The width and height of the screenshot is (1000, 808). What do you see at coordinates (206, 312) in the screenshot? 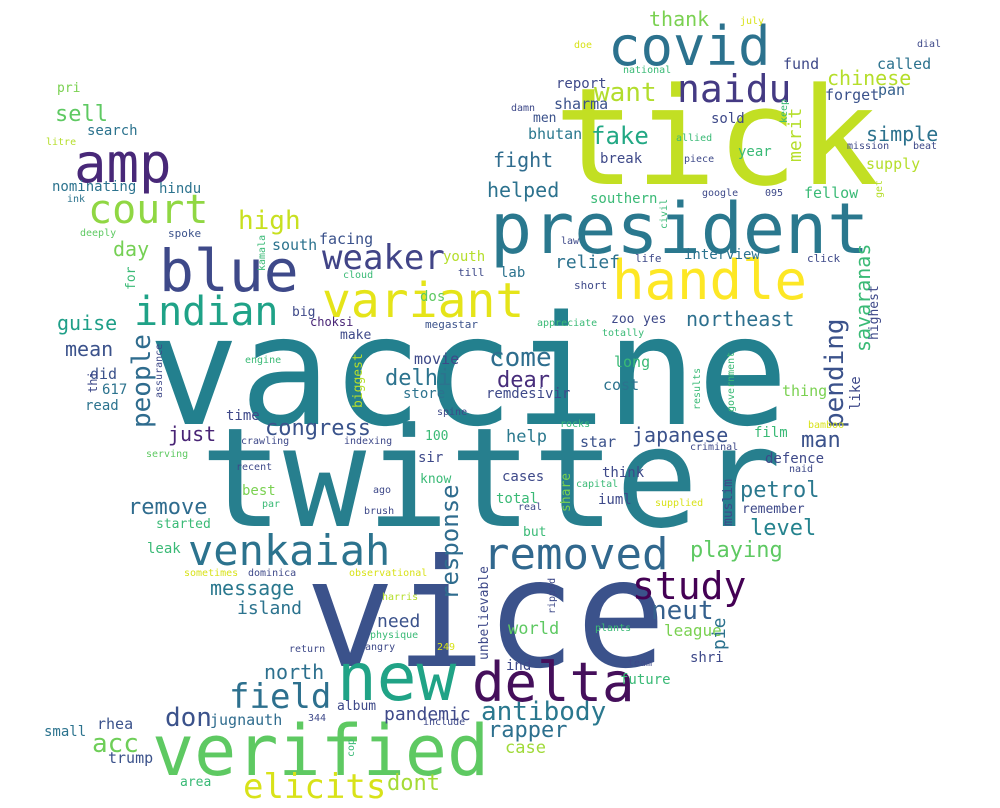
I see `word: indian` at bounding box center [206, 312].